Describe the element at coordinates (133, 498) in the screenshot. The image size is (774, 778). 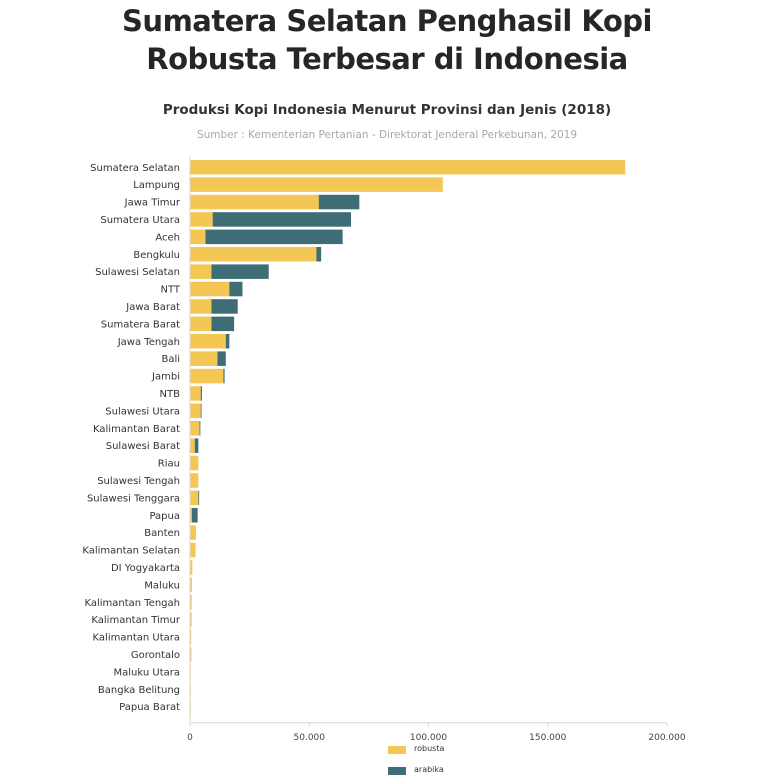
I see `category-label: Sulawesi Tenggara` at that location.